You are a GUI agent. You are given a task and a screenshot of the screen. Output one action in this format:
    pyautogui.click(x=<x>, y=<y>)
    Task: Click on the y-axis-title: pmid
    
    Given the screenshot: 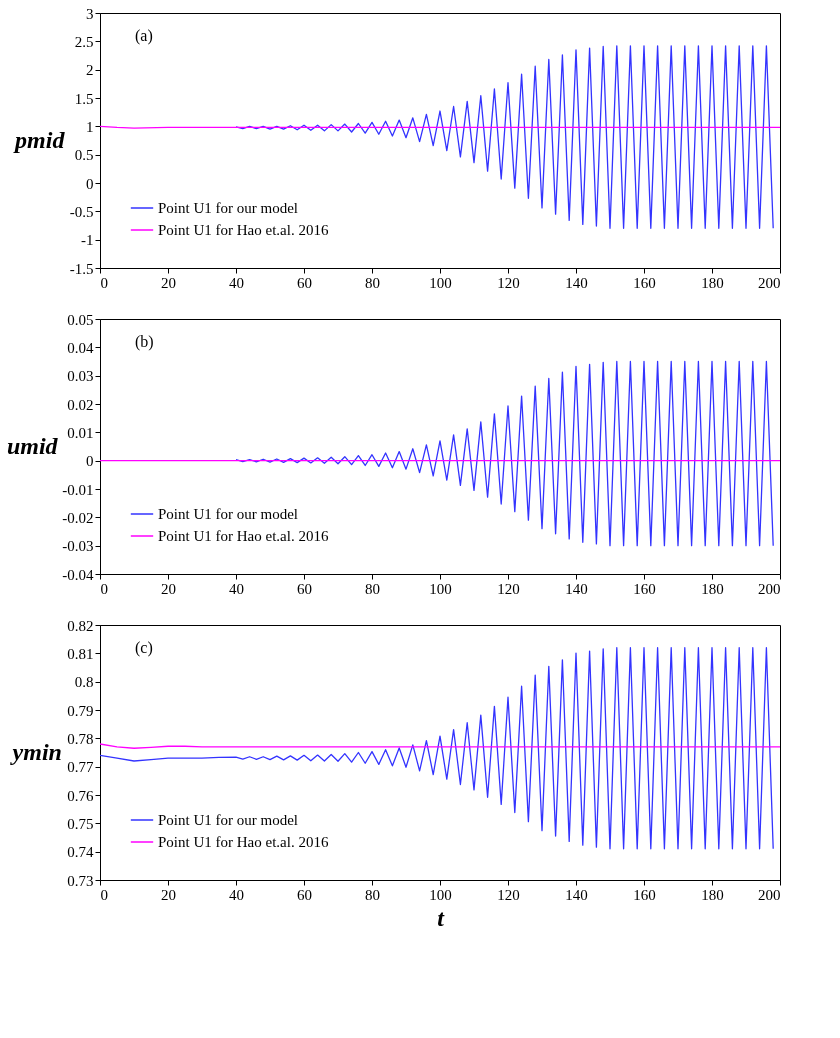 What is the action you would take?
    pyautogui.click(x=39, y=140)
    